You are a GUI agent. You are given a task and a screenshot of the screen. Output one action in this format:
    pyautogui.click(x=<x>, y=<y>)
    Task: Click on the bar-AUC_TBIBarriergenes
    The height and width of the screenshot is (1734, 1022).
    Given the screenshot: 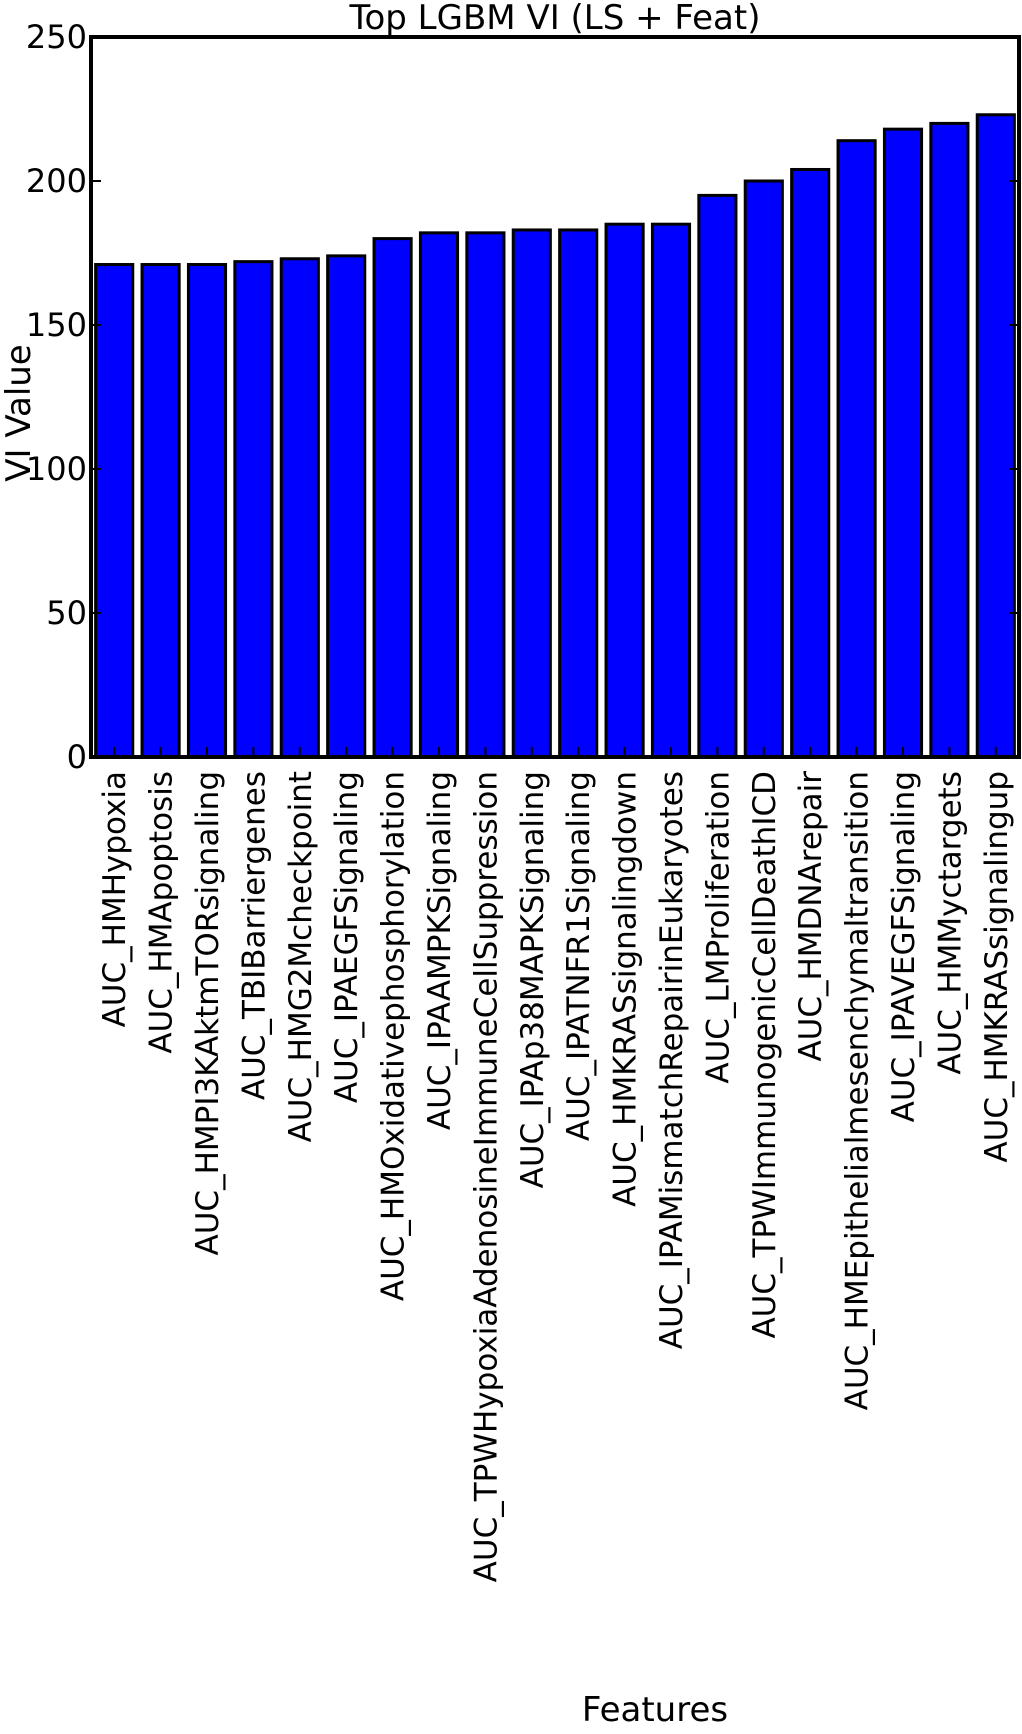 What is the action you would take?
    pyautogui.click(x=253, y=509)
    